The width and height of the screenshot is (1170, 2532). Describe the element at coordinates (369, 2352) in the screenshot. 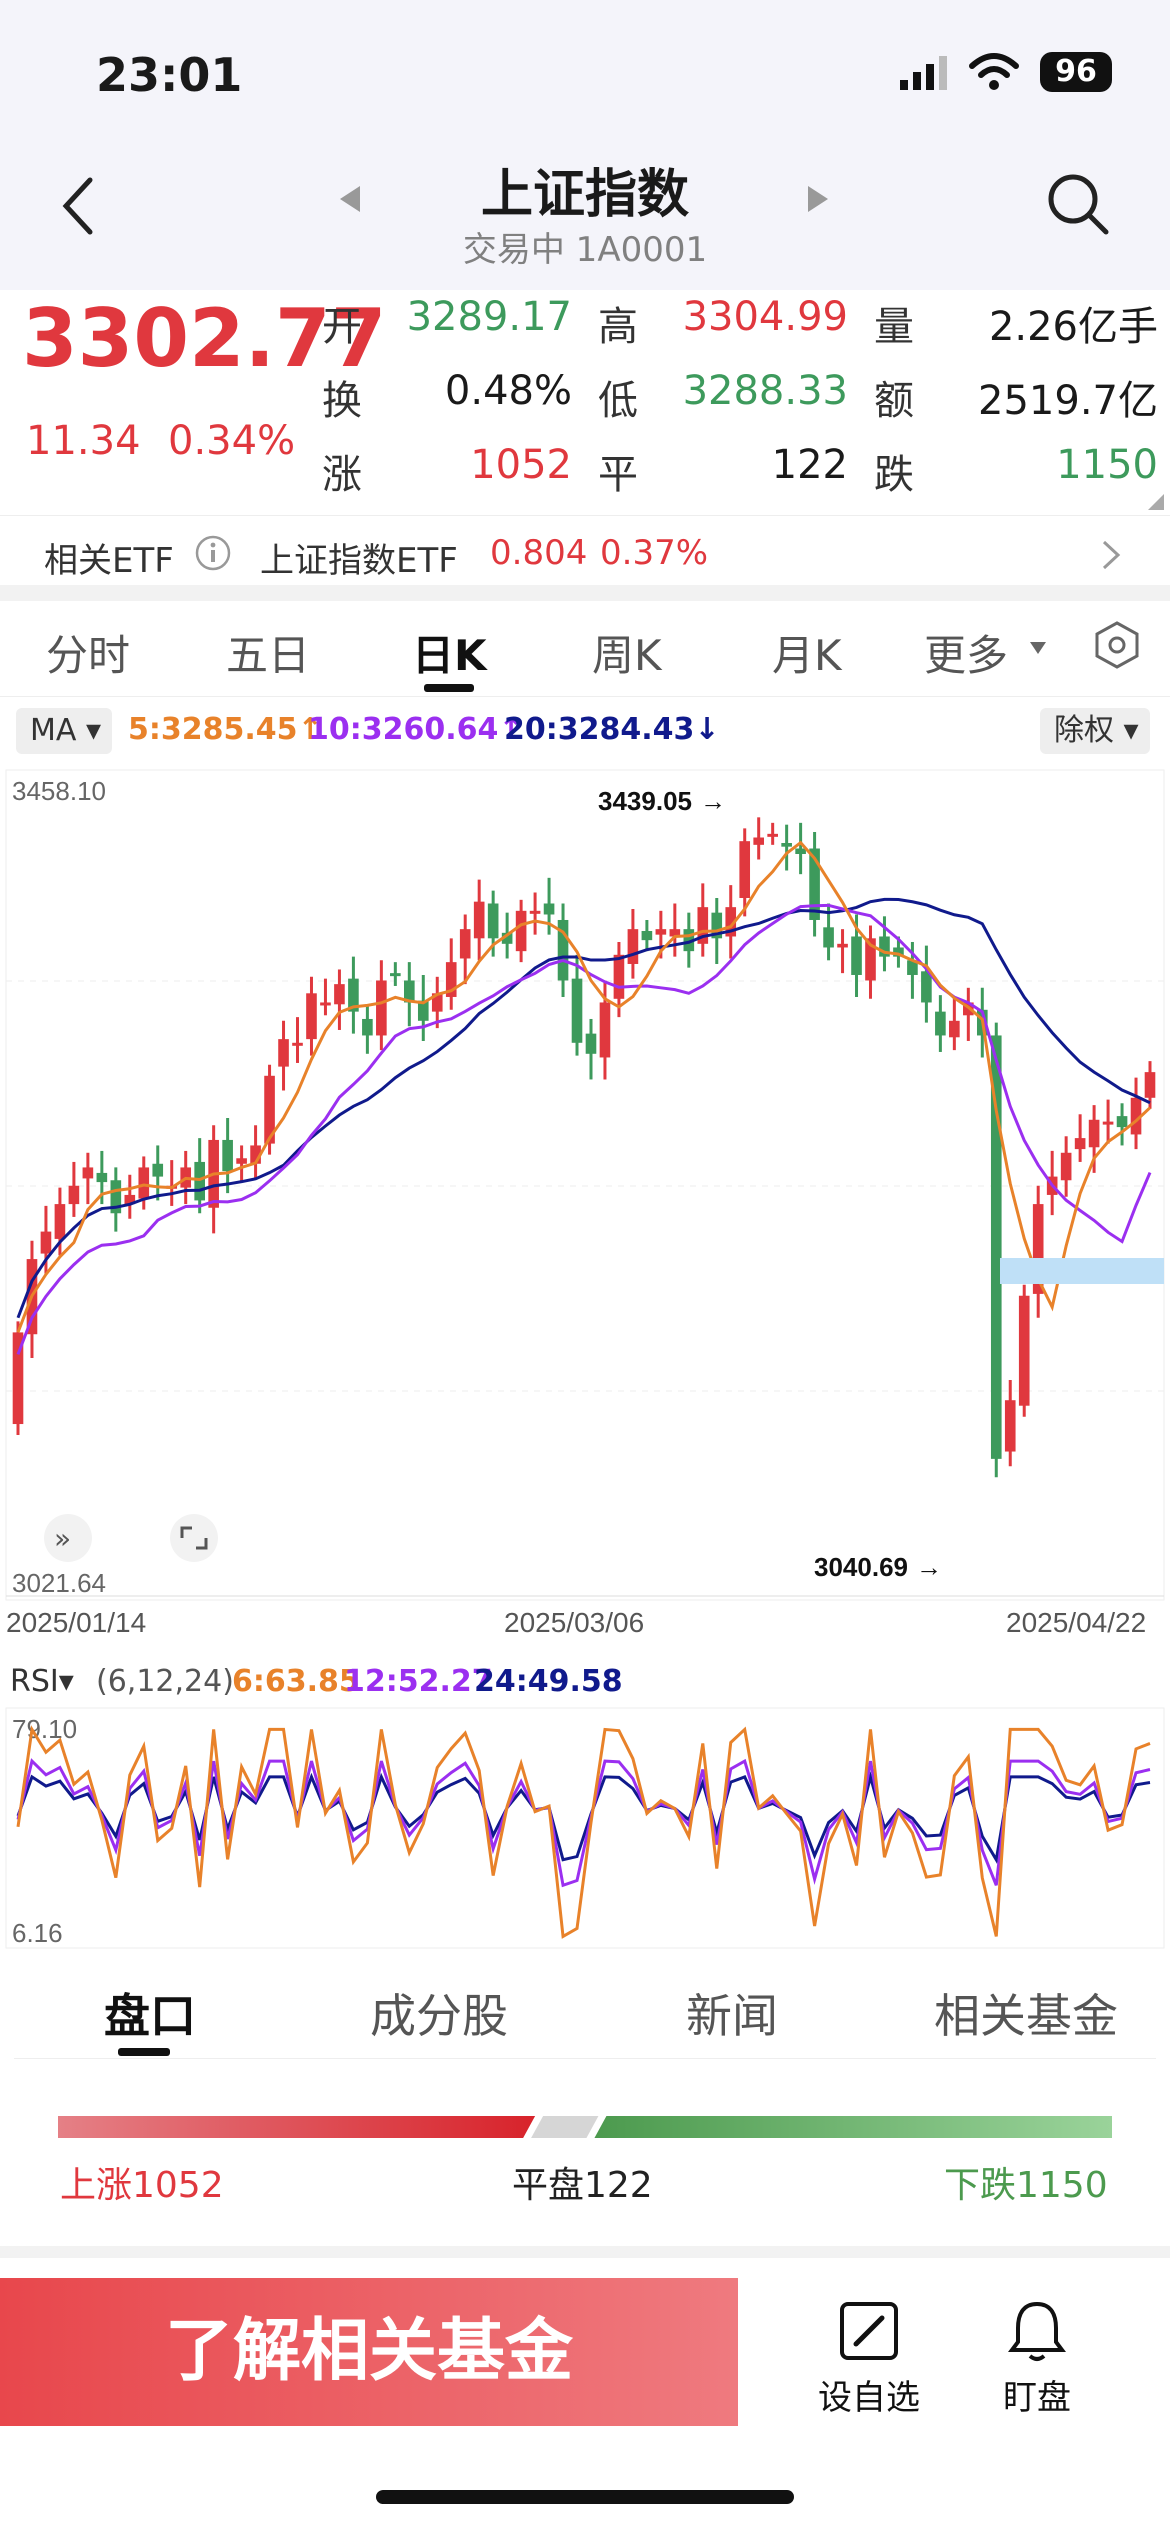

I see `learn-funds-button: 了解相关基金` at that location.